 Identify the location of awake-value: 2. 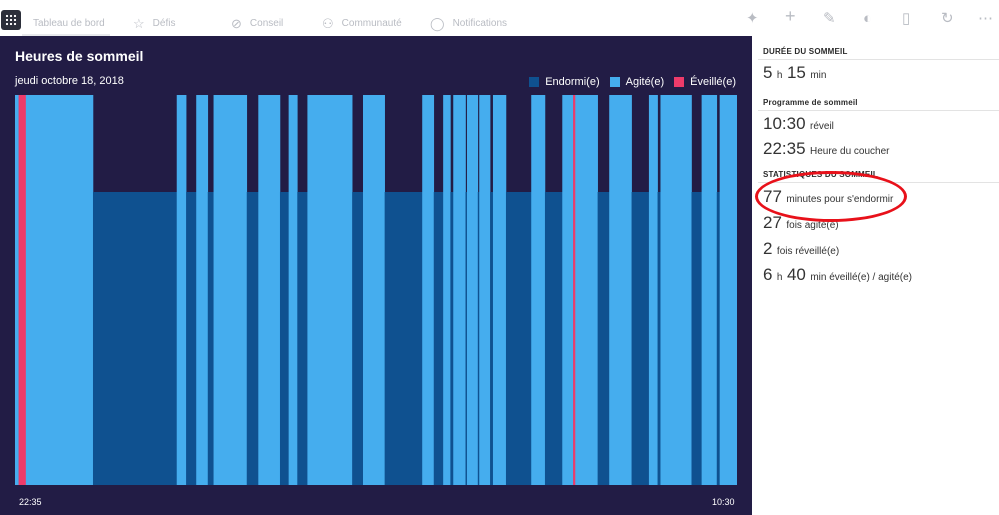
(768, 248).